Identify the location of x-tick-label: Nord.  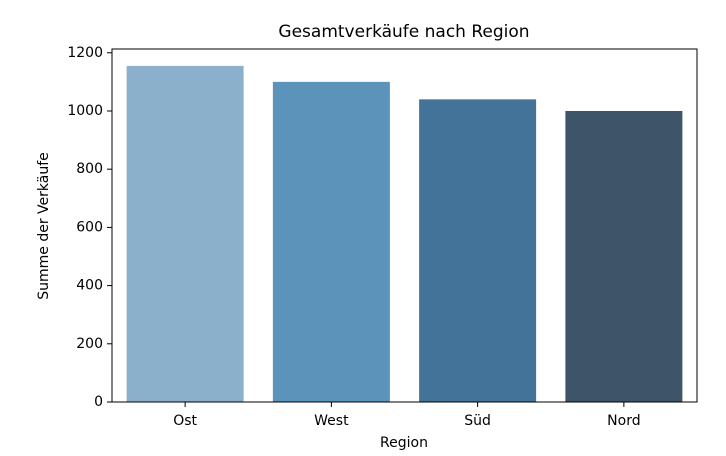
(623, 421).